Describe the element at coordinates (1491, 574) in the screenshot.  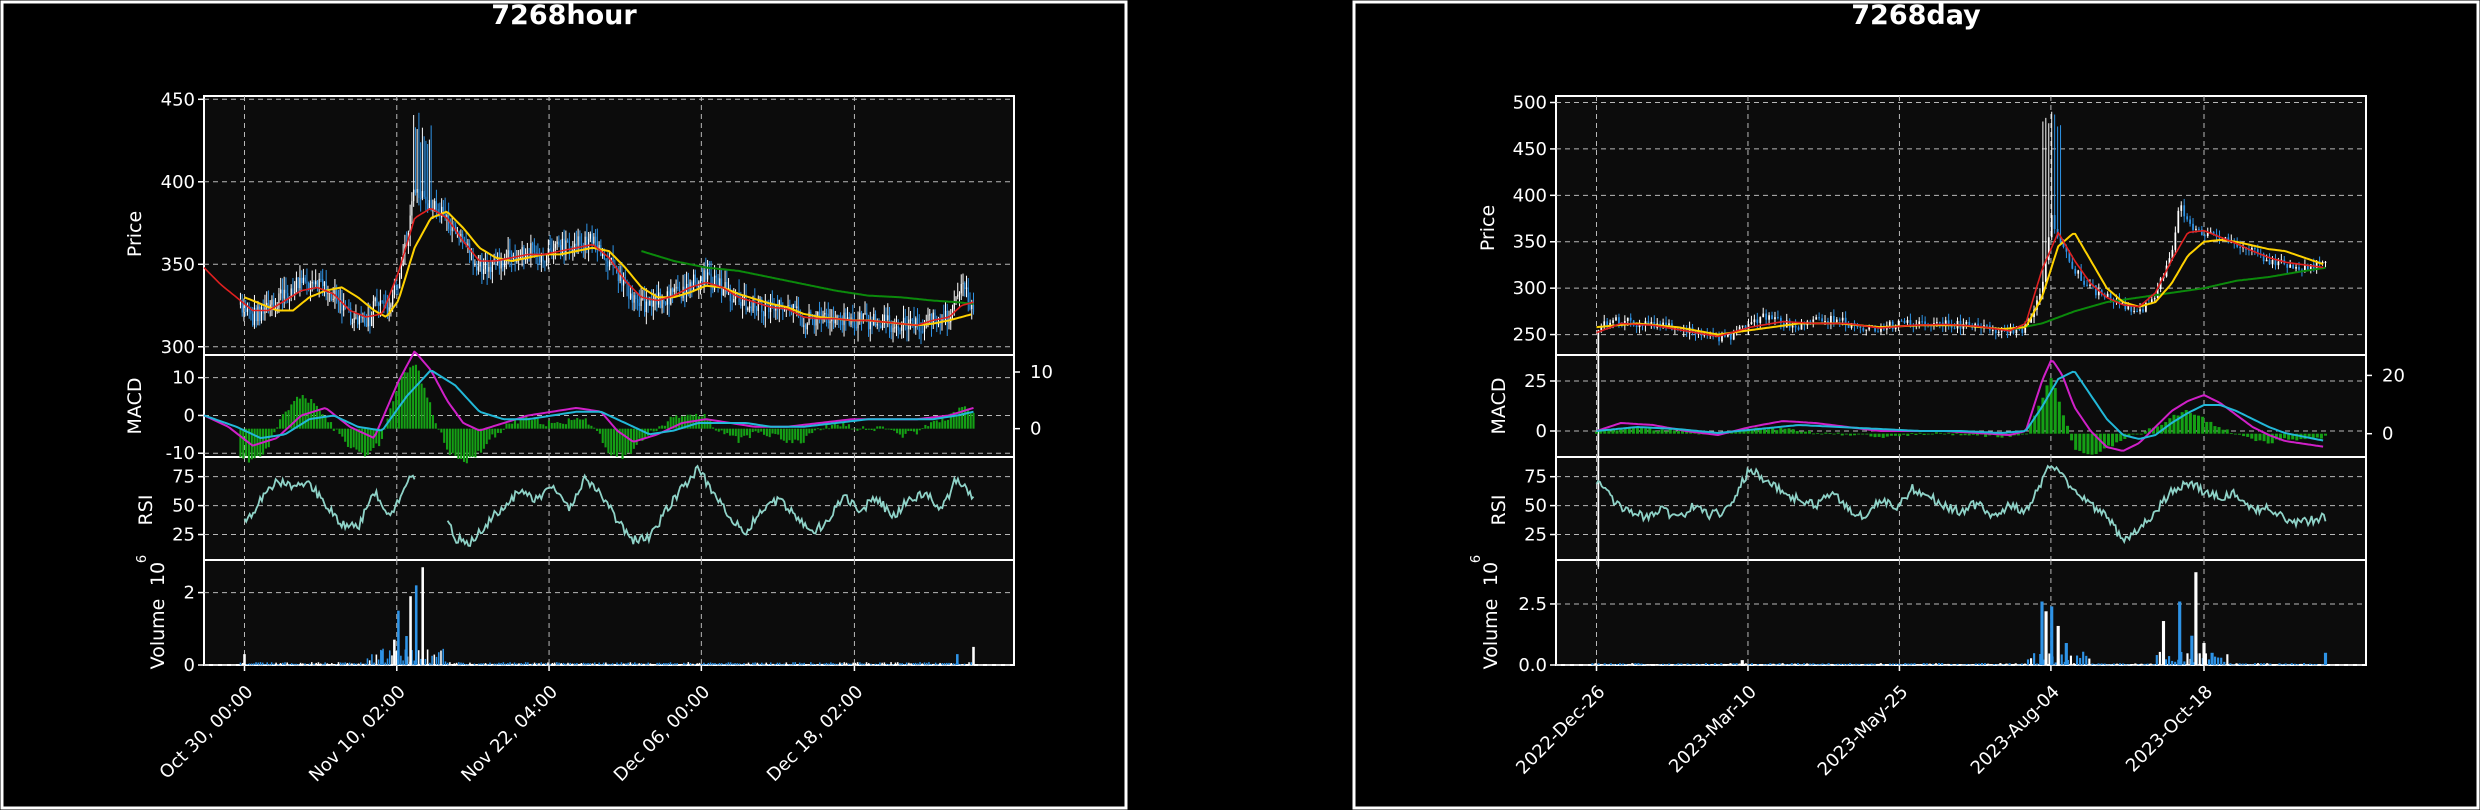
I see `volume-exponent-base: 10` at that location.